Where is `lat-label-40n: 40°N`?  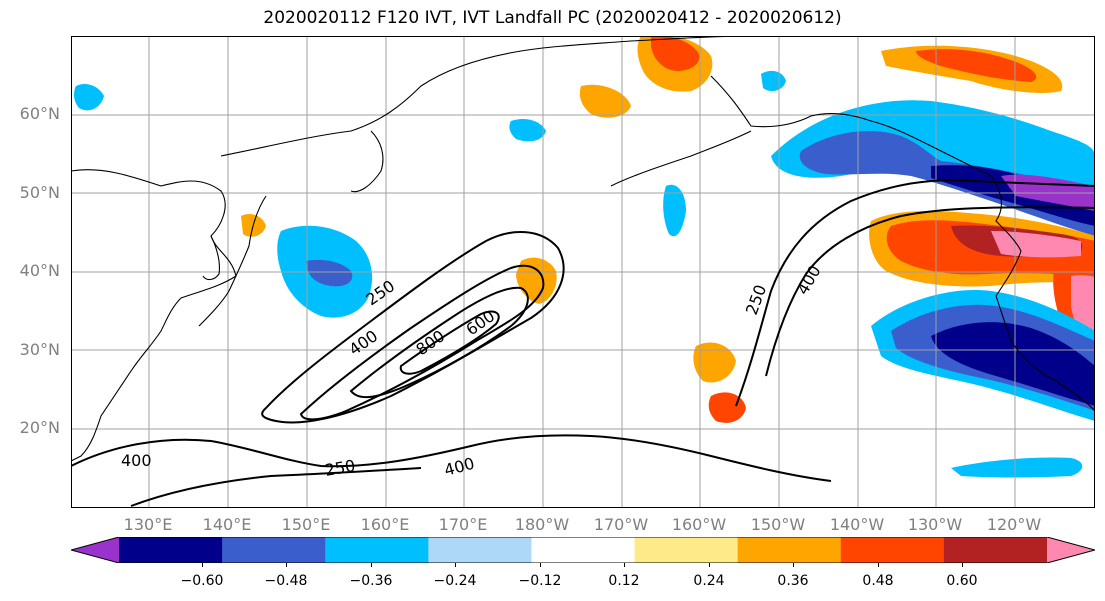 lat-label-40n: 40°N is located at coordinates (39, 270).